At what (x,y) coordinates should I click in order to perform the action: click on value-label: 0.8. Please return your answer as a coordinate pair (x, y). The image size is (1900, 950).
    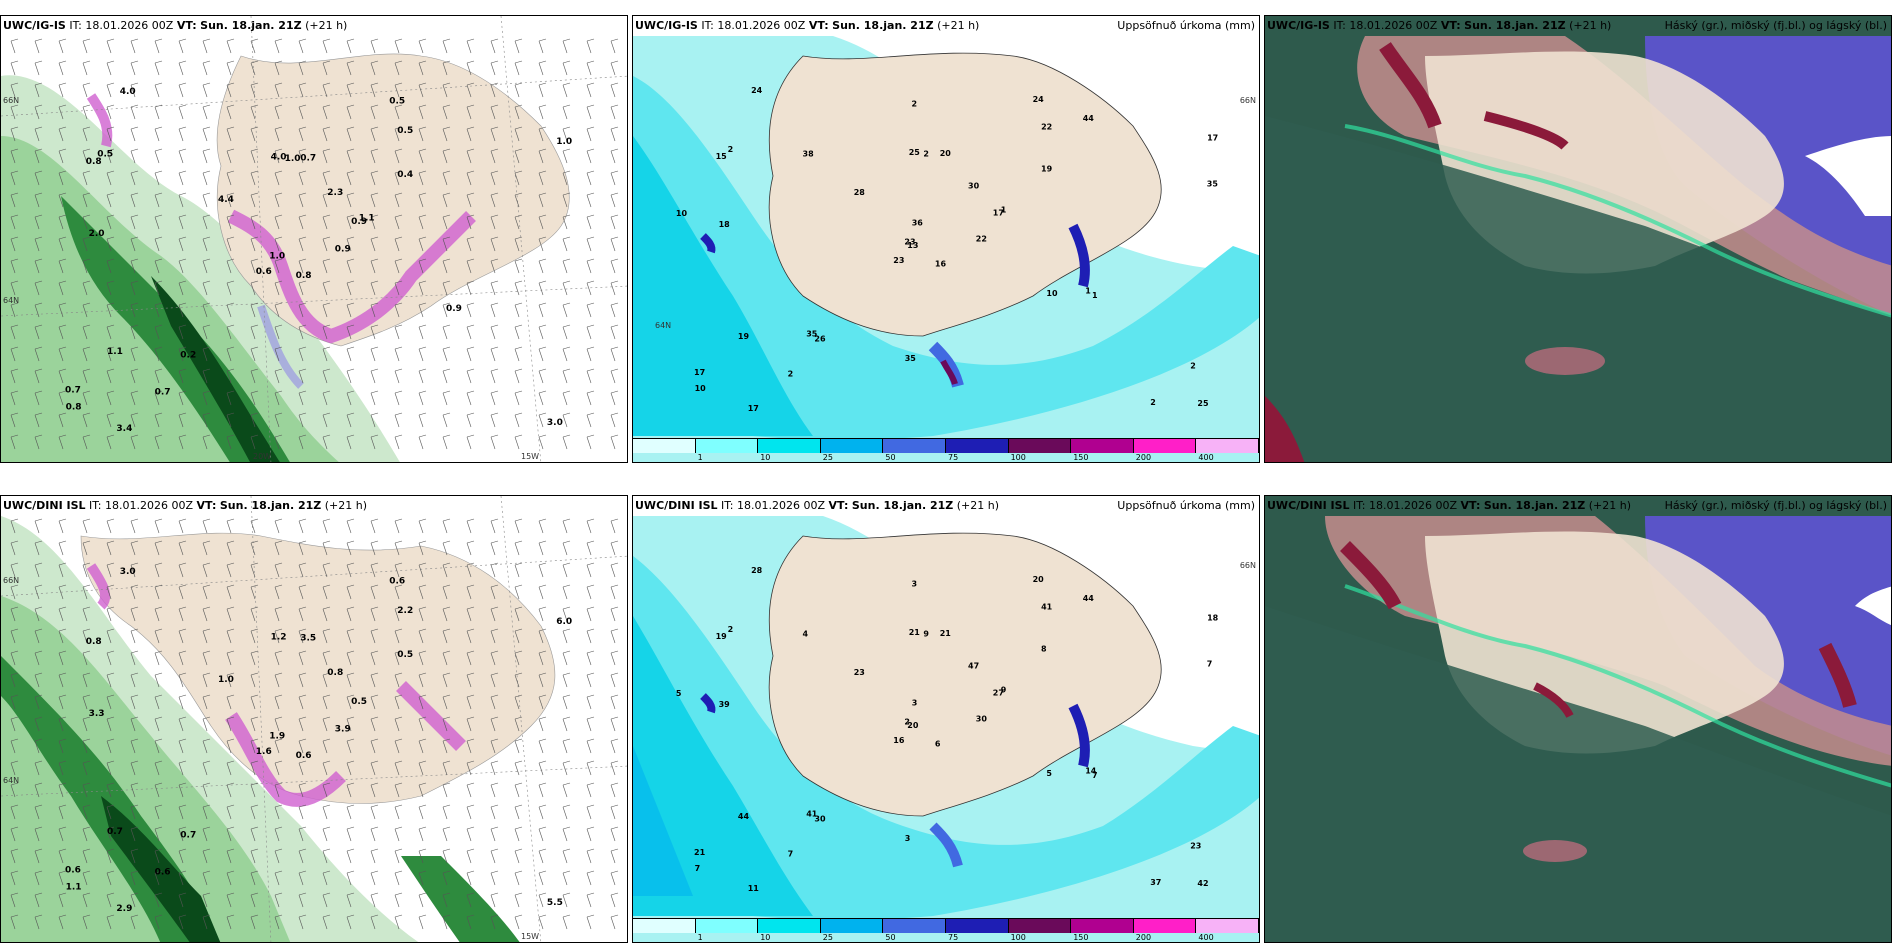
    Looking at the image, I should click on (74, 407).